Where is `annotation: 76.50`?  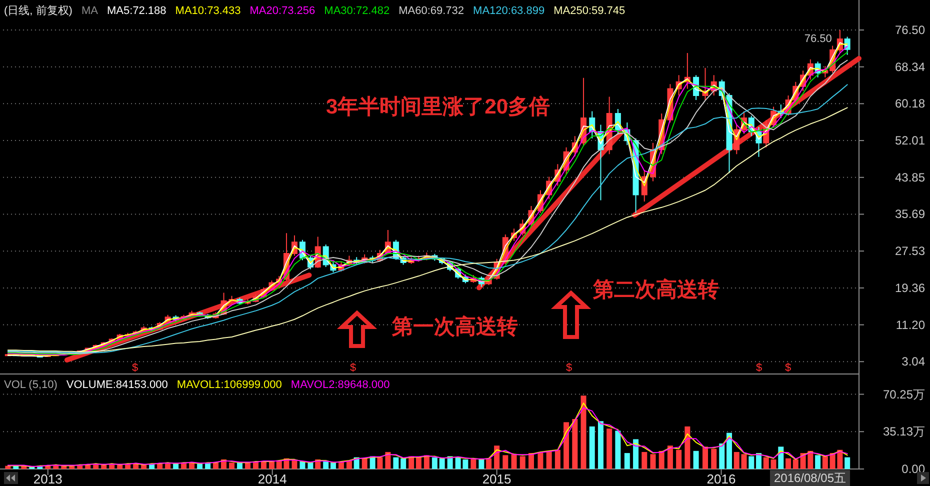 annotation: 76.50 is located at coordinates (818, 39).